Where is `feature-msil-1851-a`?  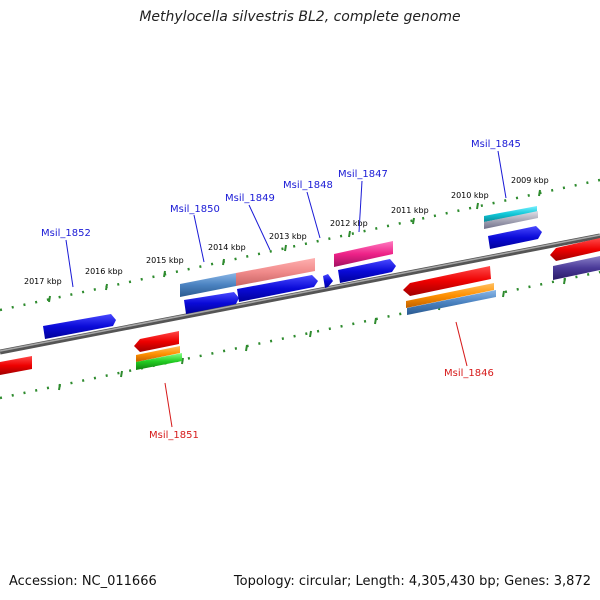
feature-msil-1851-a is located at coordinates (158, 354).